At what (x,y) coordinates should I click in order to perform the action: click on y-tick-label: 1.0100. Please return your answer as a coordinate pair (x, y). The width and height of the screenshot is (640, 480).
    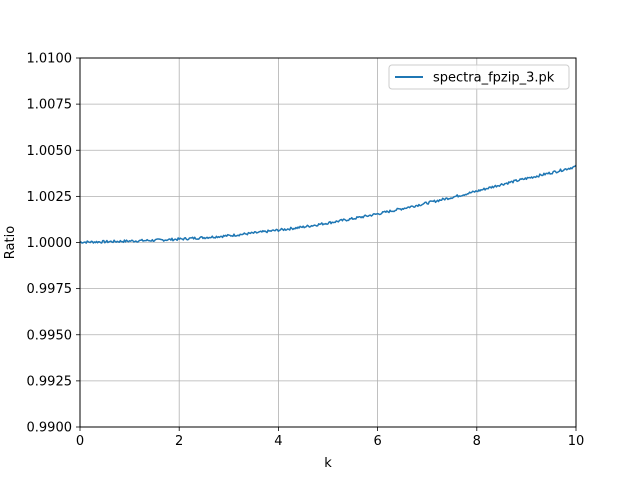
    Looking at the image, I should click on (50, 59).